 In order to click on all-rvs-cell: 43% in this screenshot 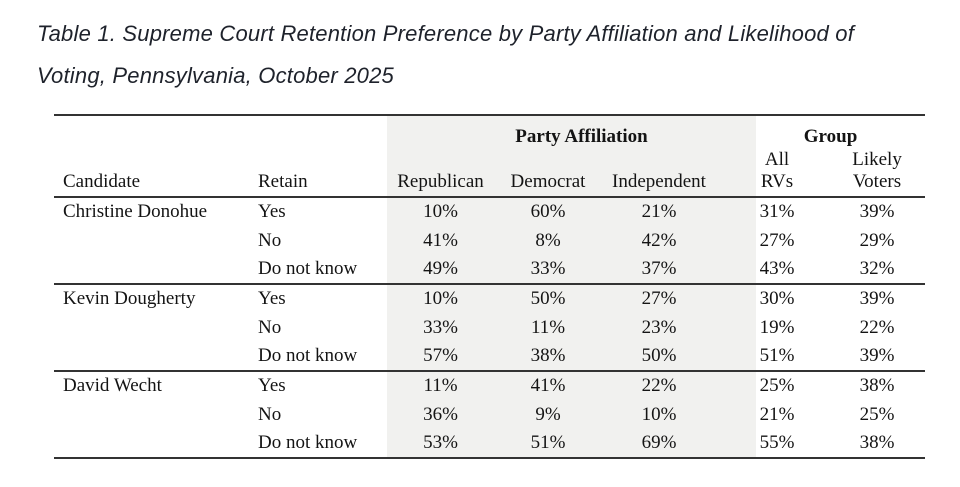, I will do `click(787, 270)`.